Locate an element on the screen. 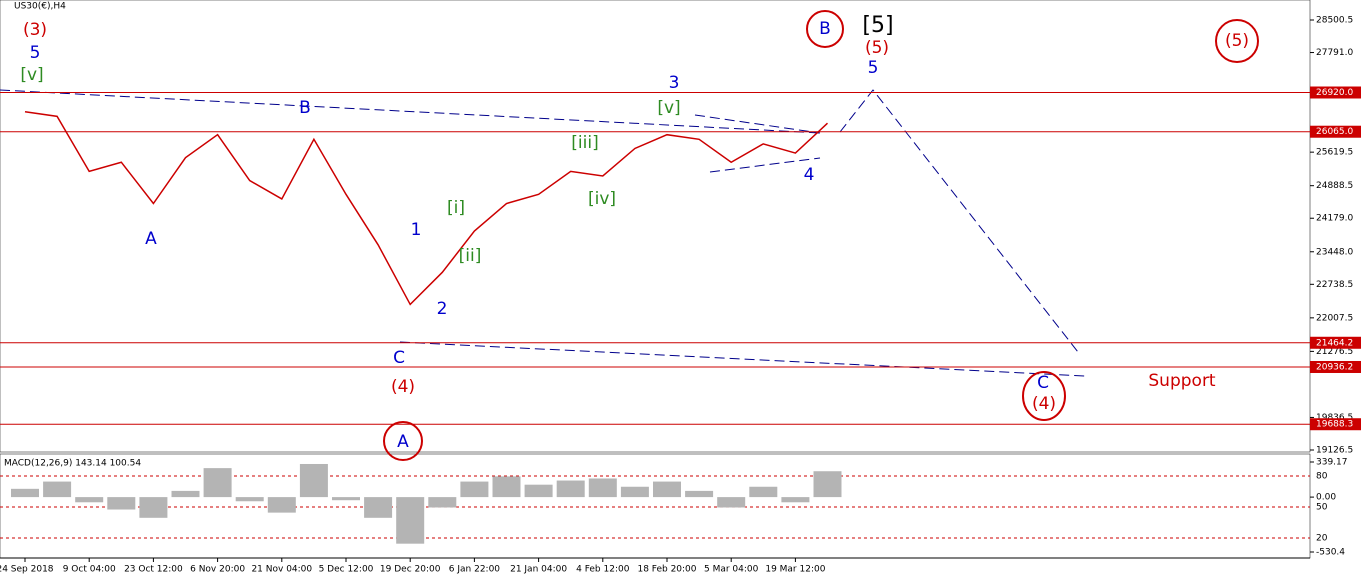 The width and height of the screenshot is (1361, 582). level-label: 19688.3 is located at coordinates (1334, 425).